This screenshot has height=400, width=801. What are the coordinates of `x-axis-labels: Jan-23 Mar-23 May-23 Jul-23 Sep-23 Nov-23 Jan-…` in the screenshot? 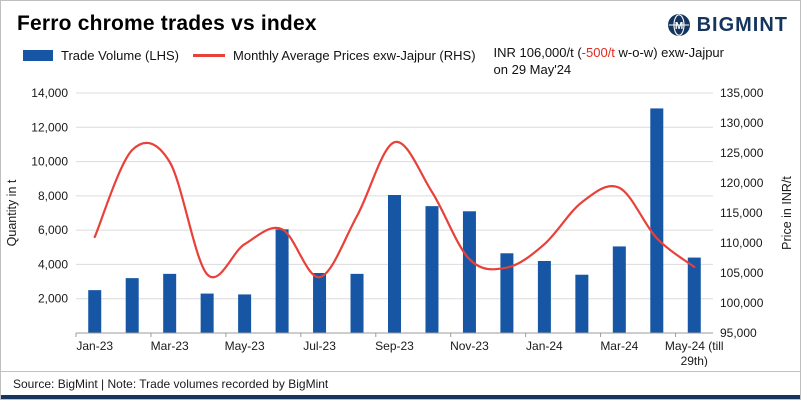 It's located at (400, 353).